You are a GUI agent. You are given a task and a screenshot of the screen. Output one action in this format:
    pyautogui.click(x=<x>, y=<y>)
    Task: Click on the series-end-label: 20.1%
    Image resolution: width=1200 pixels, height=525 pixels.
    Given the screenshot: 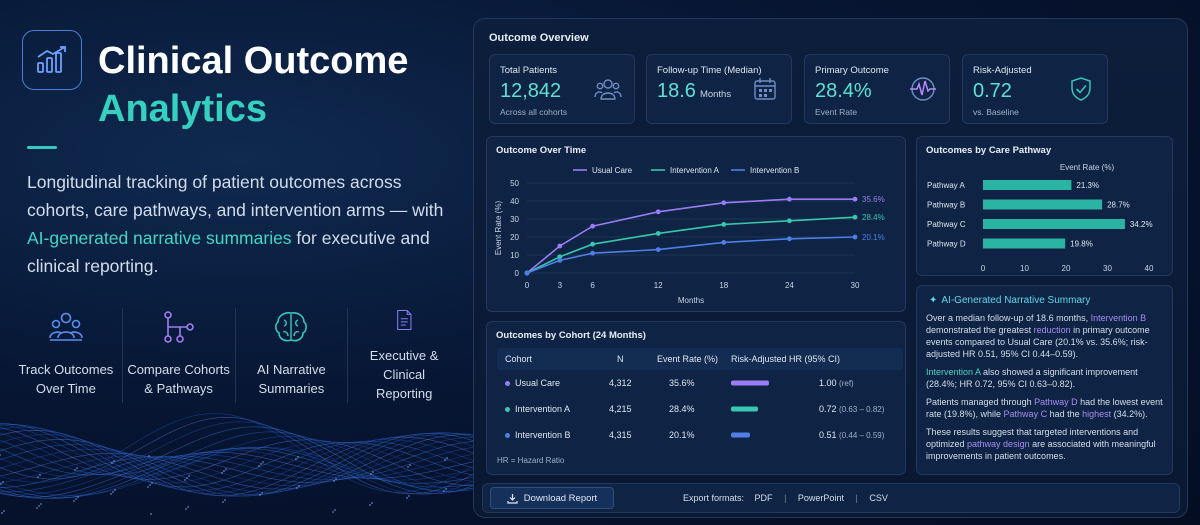 What is the action you would take?
    pyautogui.click(x=873, y=237)
    